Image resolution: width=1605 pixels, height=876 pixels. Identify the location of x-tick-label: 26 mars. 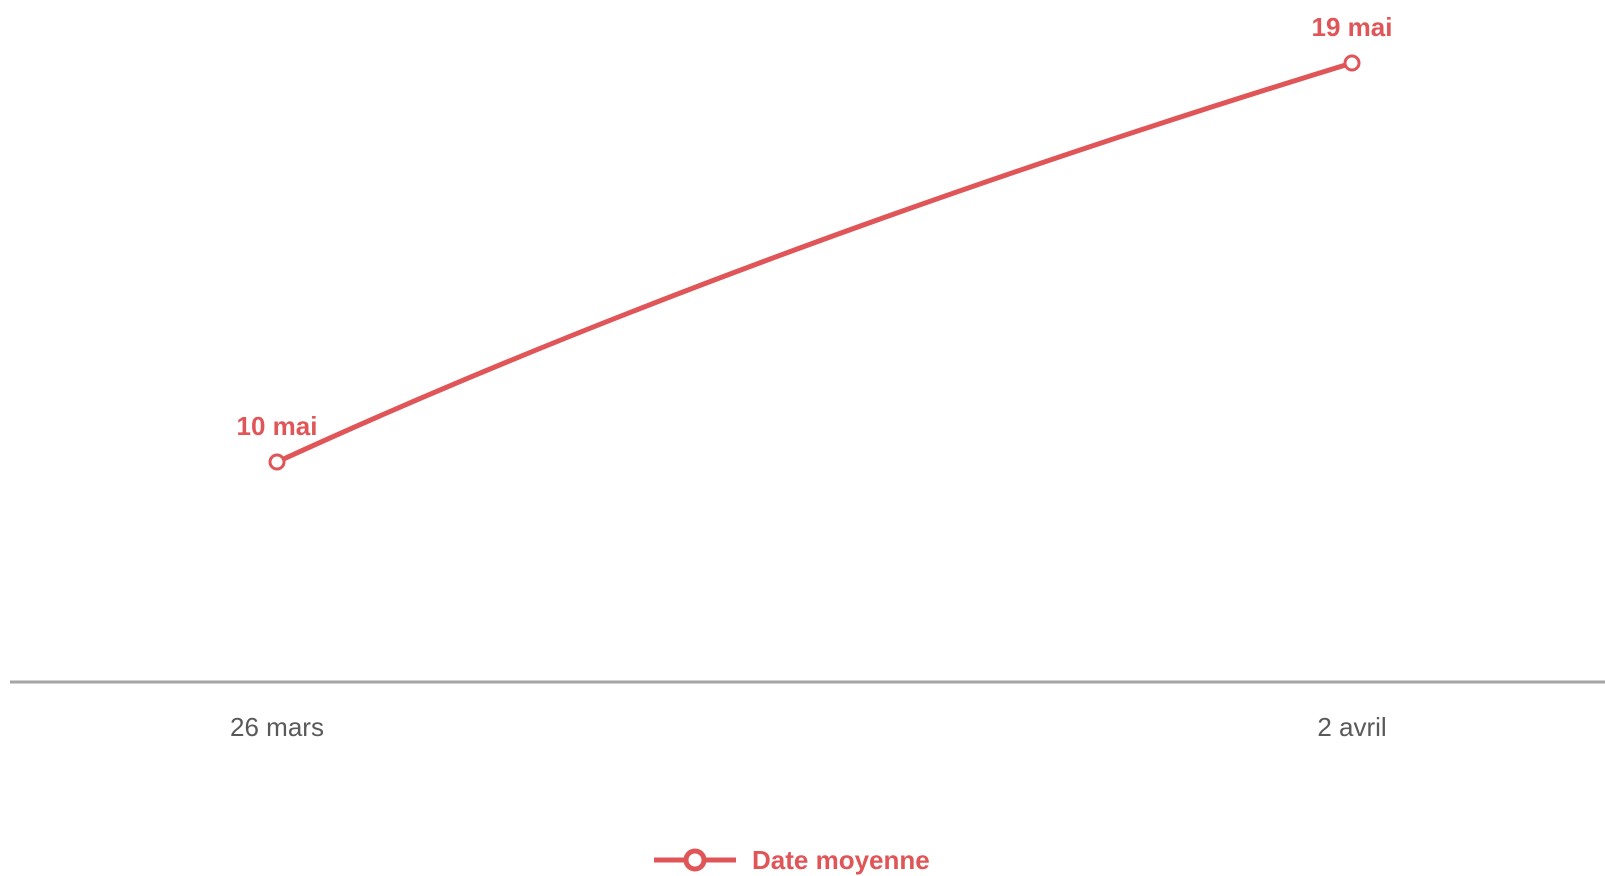
(277, 727).